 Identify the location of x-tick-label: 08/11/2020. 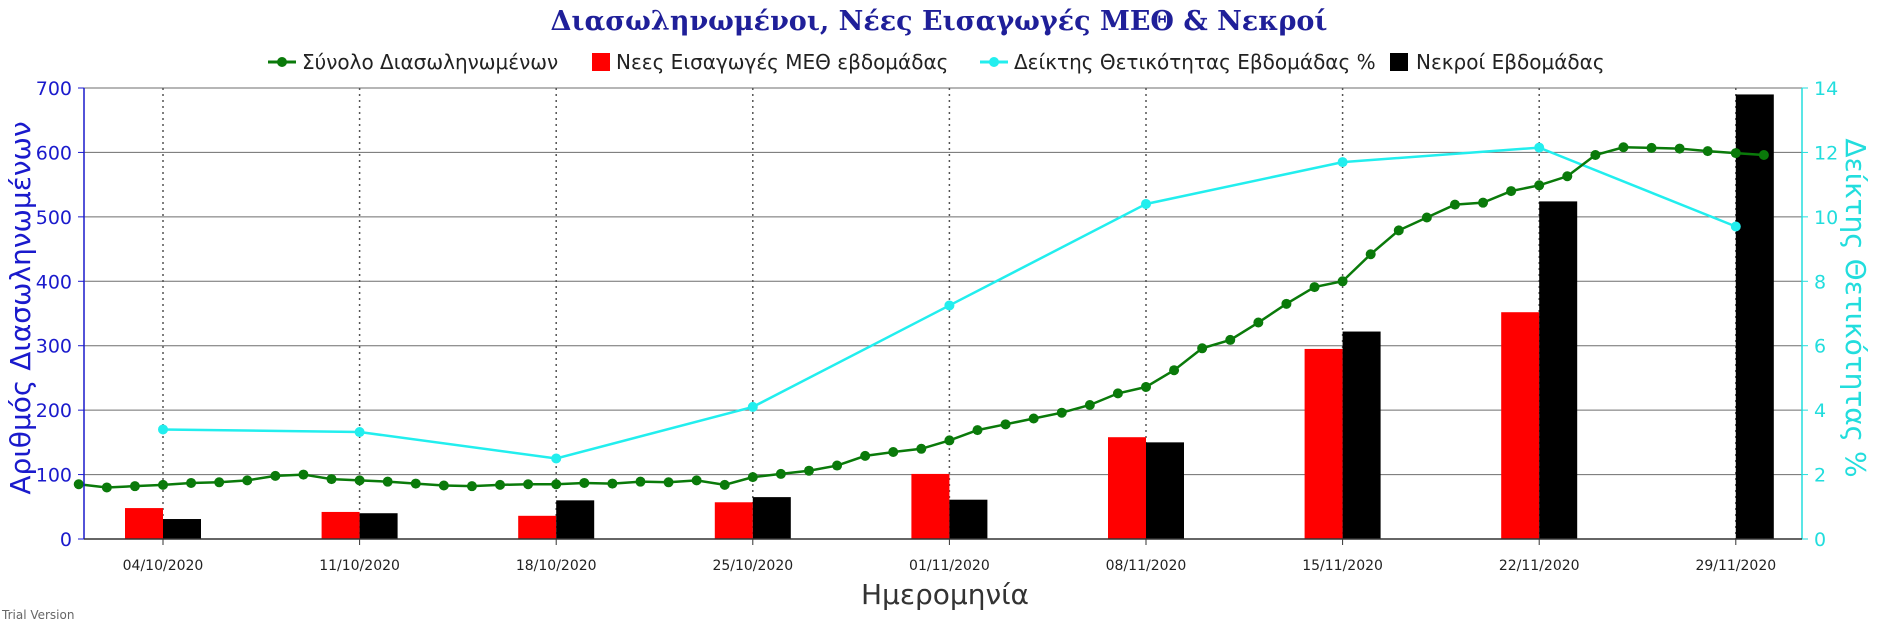
(1146, 566).